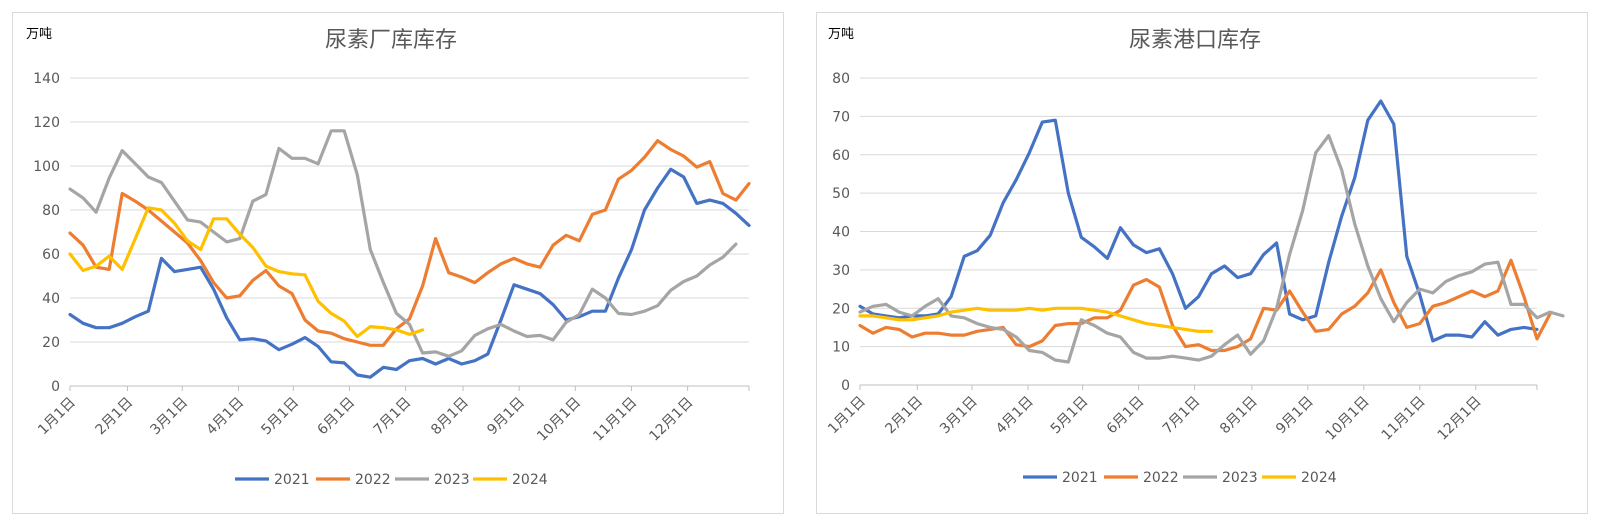 The width and height of the screenshot is (1604, 528). I want to click on y-tick-label: 120, so click(46, 123).